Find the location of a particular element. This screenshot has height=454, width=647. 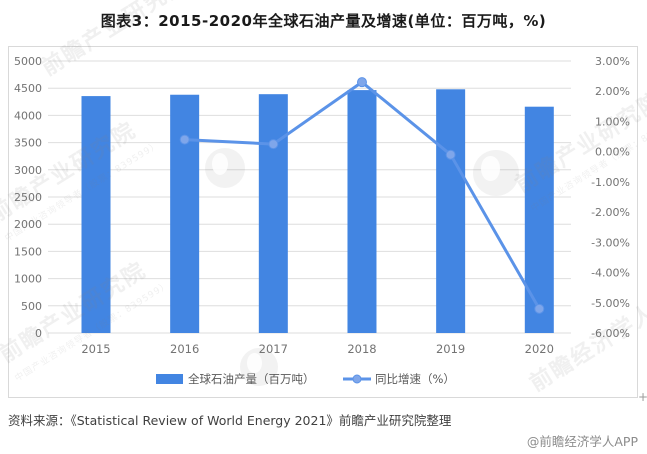

credit-handle: @前瞻经济学人APP is located at coordinates (582, 441).